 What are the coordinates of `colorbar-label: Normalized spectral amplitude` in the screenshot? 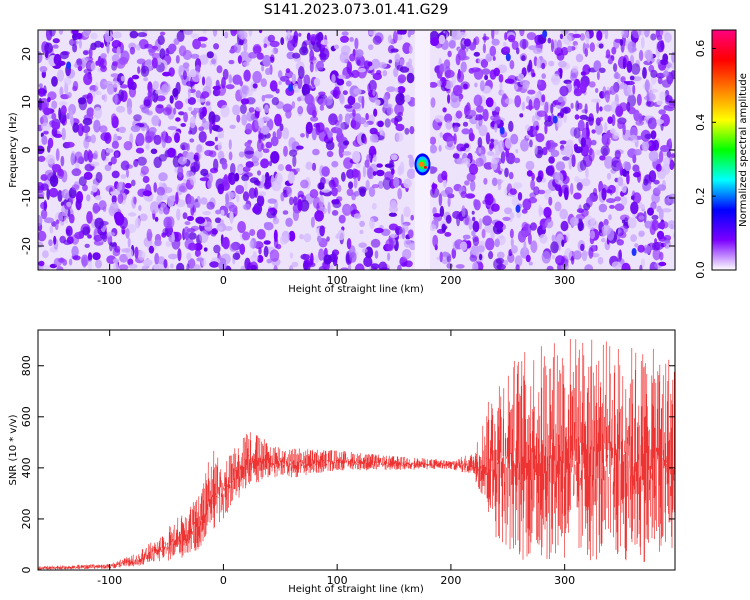 It's located at (743, 150).